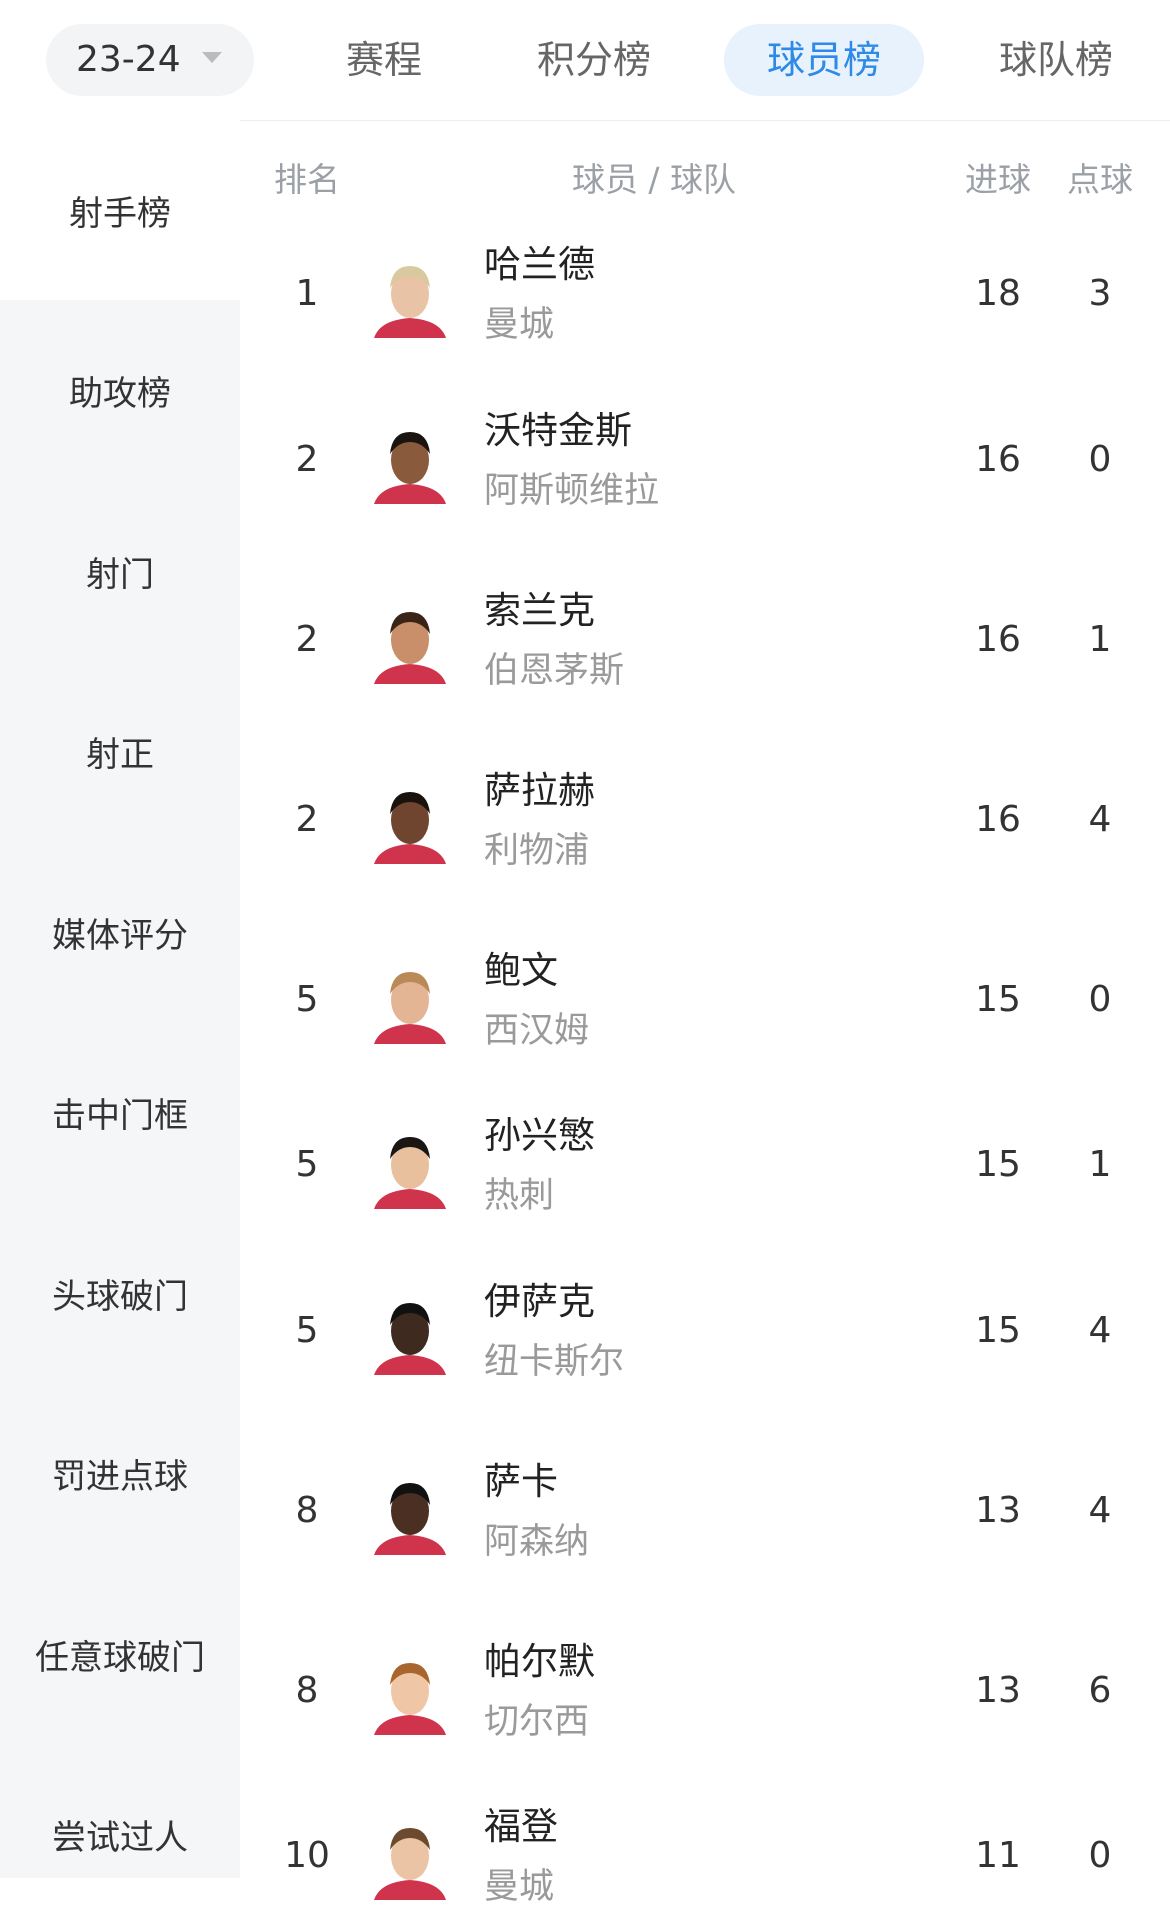 Image resolution: width=1170 pixels, height=1925 pixels. Describe the element at coordinates (521, 1826) in the screenshot. I see `player-name: 福登` at that location.